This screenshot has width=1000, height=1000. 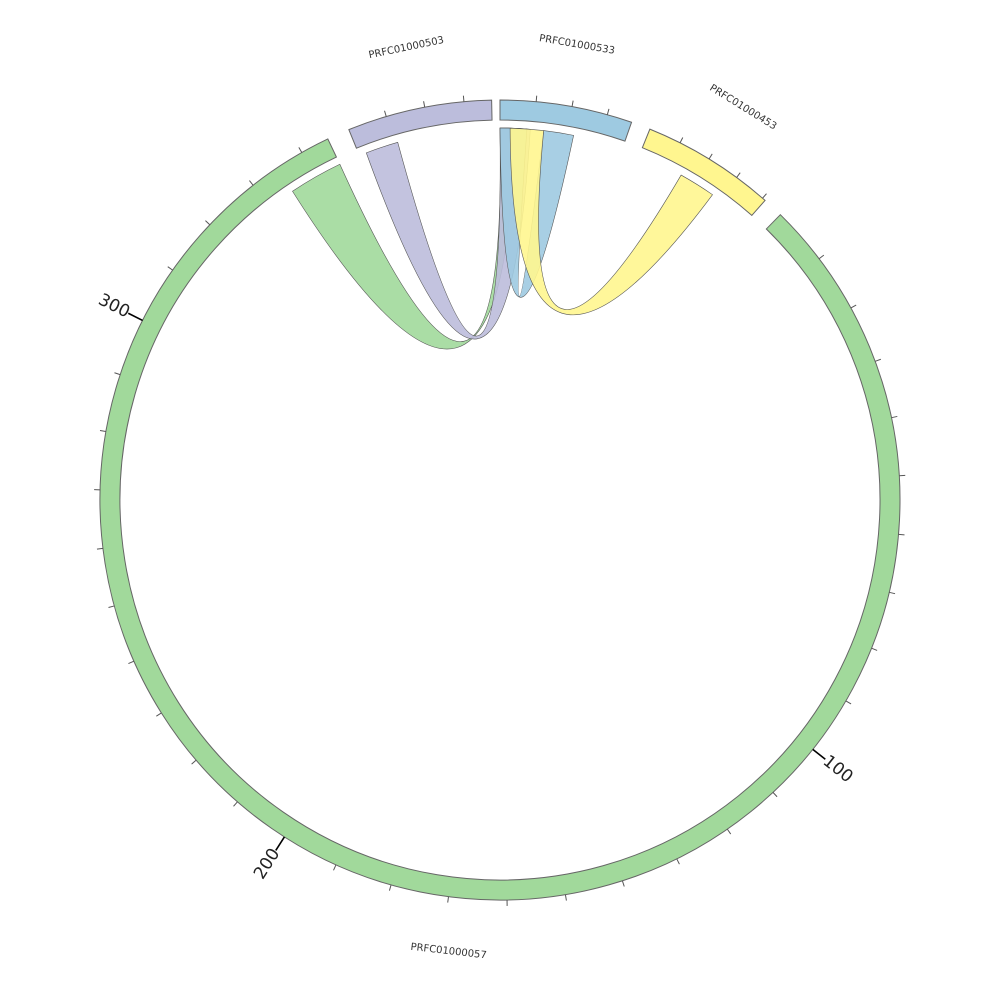 I want to click on segment-label: PRFC01000503, so click(x=406, y=48).